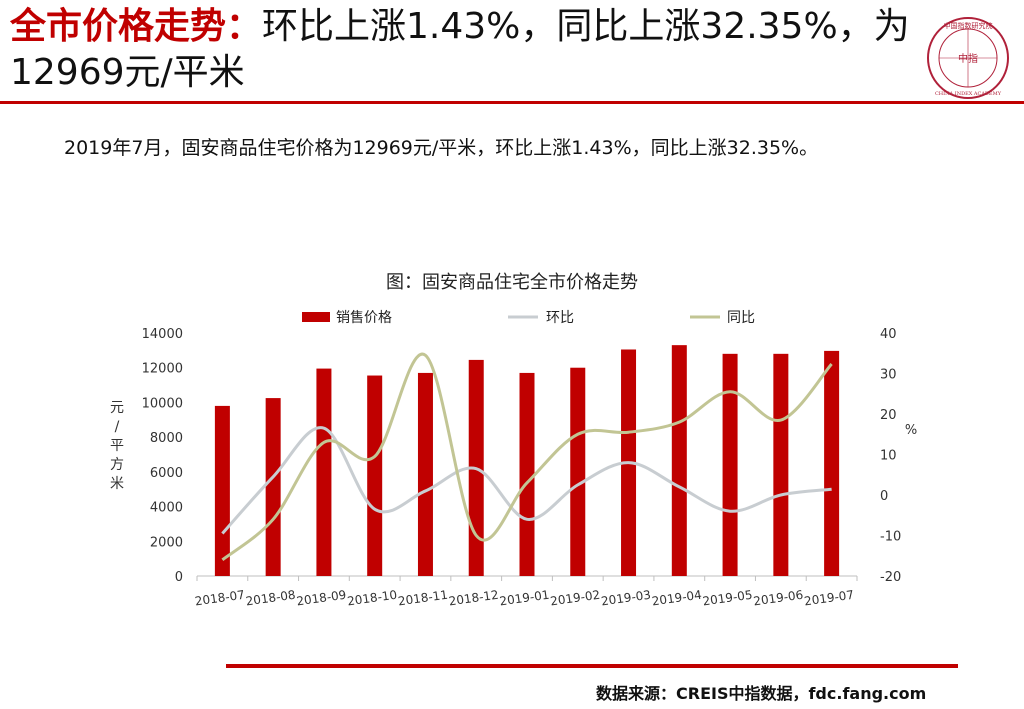  Describe the element at coordinates (166, 542) in the screenshot. I see `y-left-tick-label: 2000` at that location.